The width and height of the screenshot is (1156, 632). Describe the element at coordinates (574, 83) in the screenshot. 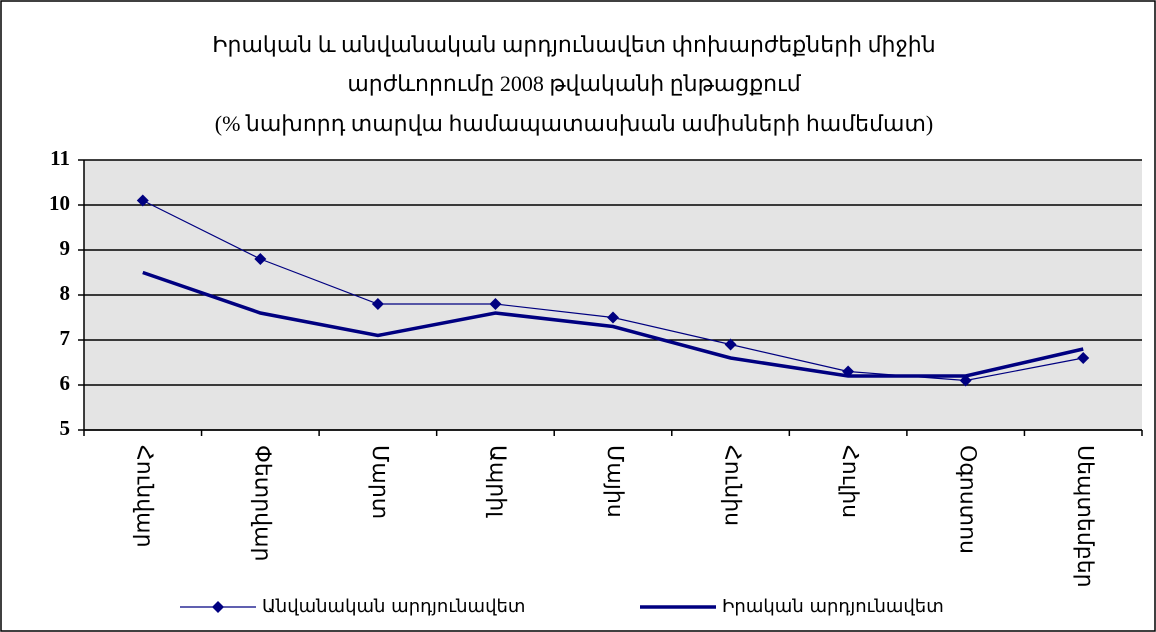

I see `chart-title: արժևորումը 2008 թվականի ընթացքում` at that location.